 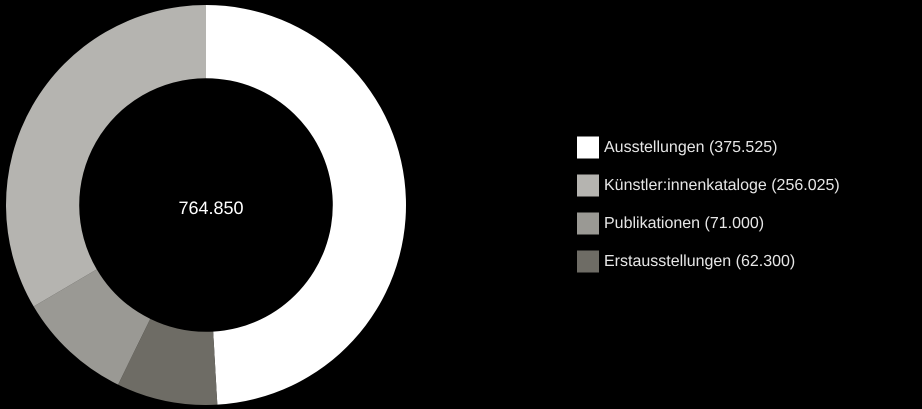 I want to click on legend-label: Erstausstellungen (62.300), so click(x=700, y=261).